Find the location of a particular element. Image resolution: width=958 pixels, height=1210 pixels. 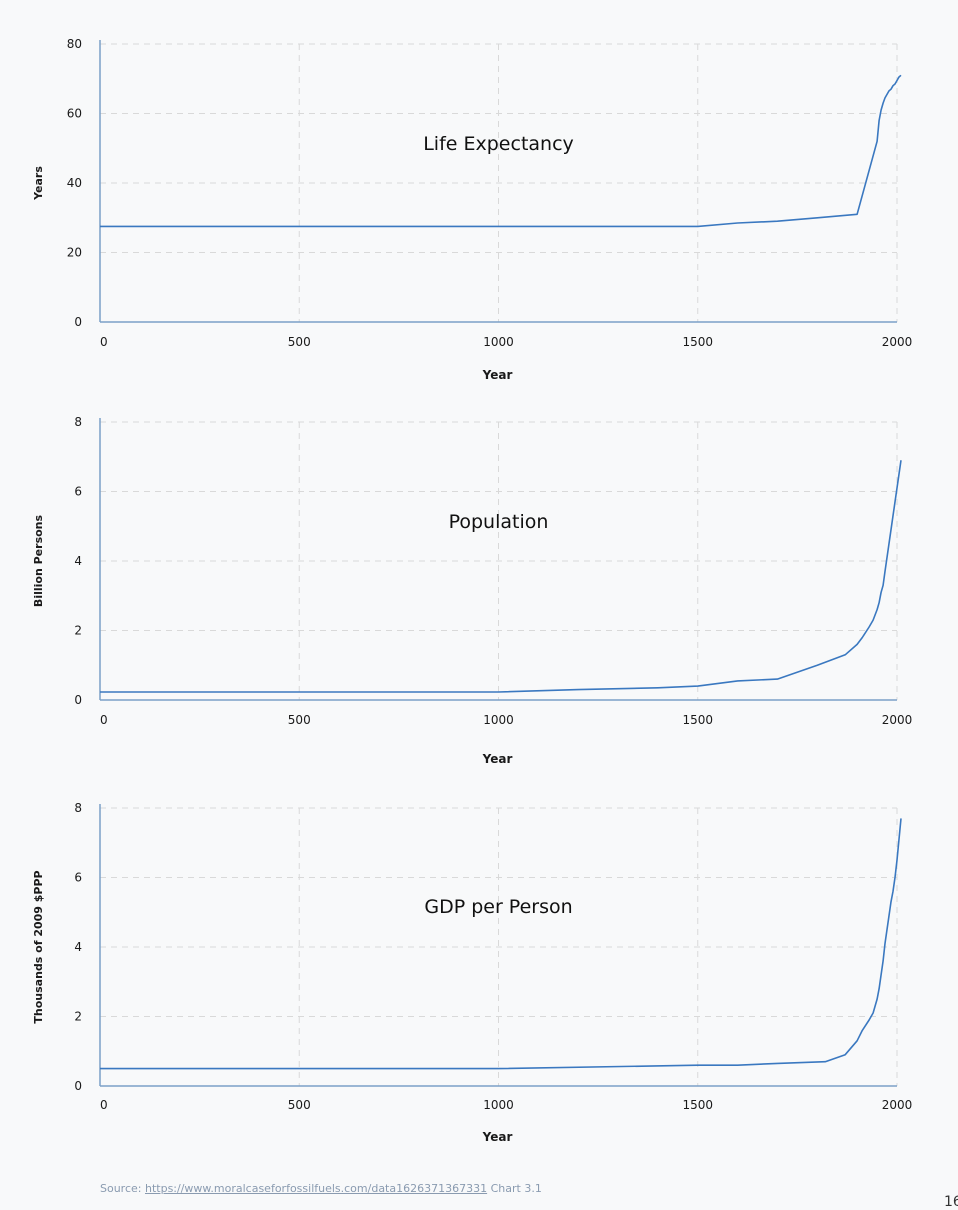

source-suffix: Chart 3.1 is located at coordinates (514, 1188).